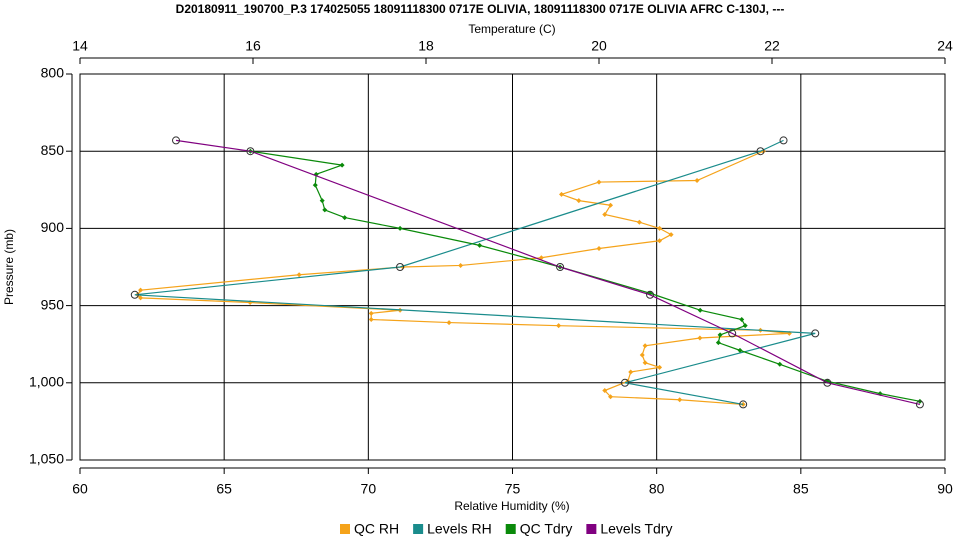  I want to click on legend-label: QC Tdry, so click(546, 529).